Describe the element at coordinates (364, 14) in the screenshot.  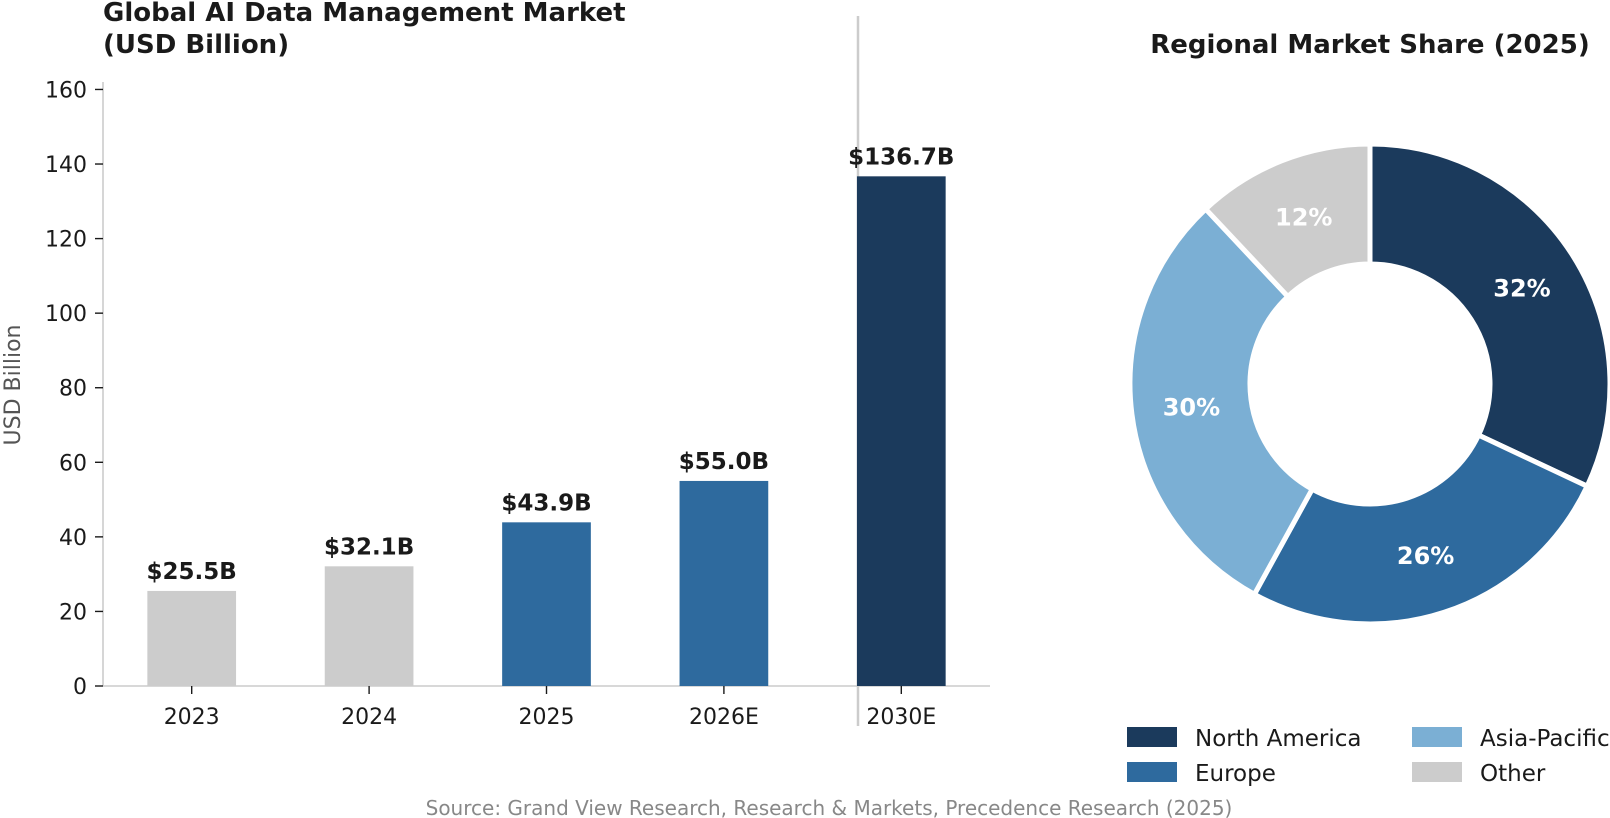
I see `bar-chart-title-line-1: Global AI Data Management Market` at that location.